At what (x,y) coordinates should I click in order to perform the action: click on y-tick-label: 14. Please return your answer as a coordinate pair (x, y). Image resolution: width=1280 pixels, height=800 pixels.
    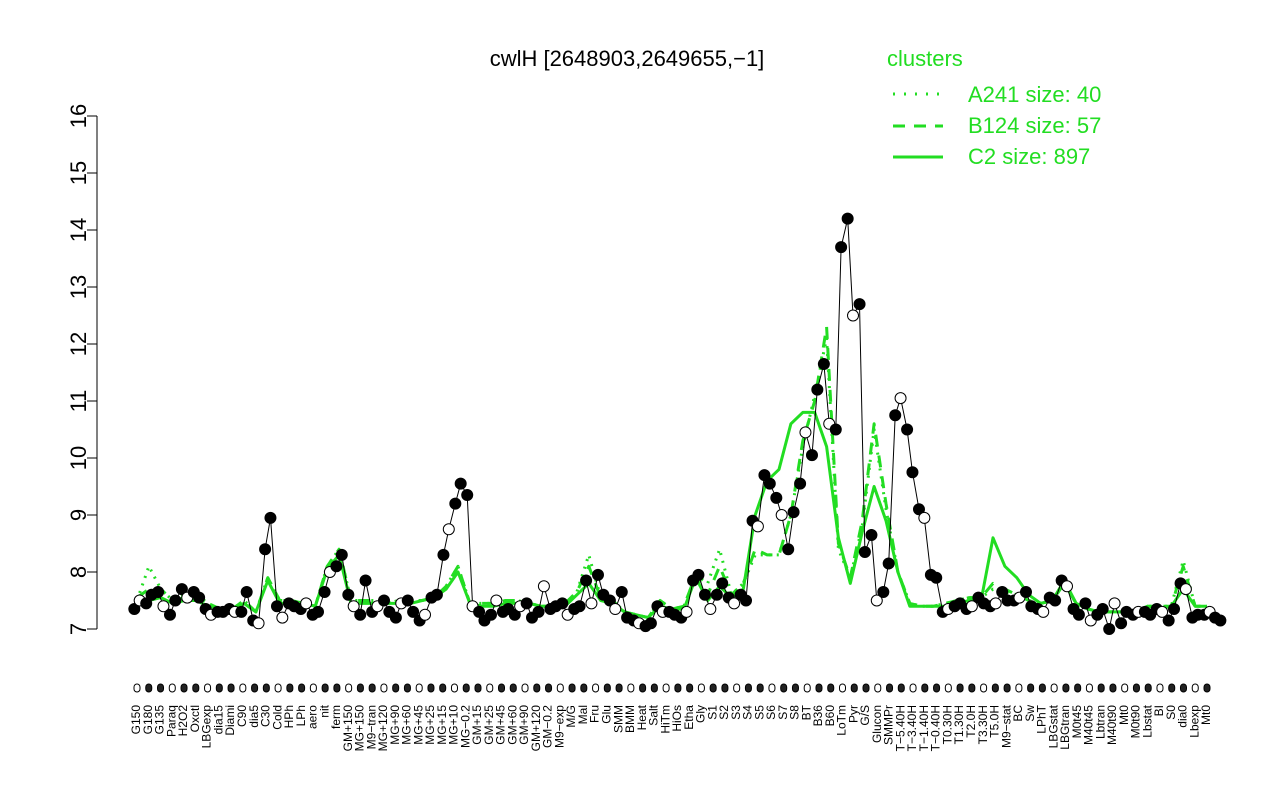
    Looking at the image, I should click on (78, 230).